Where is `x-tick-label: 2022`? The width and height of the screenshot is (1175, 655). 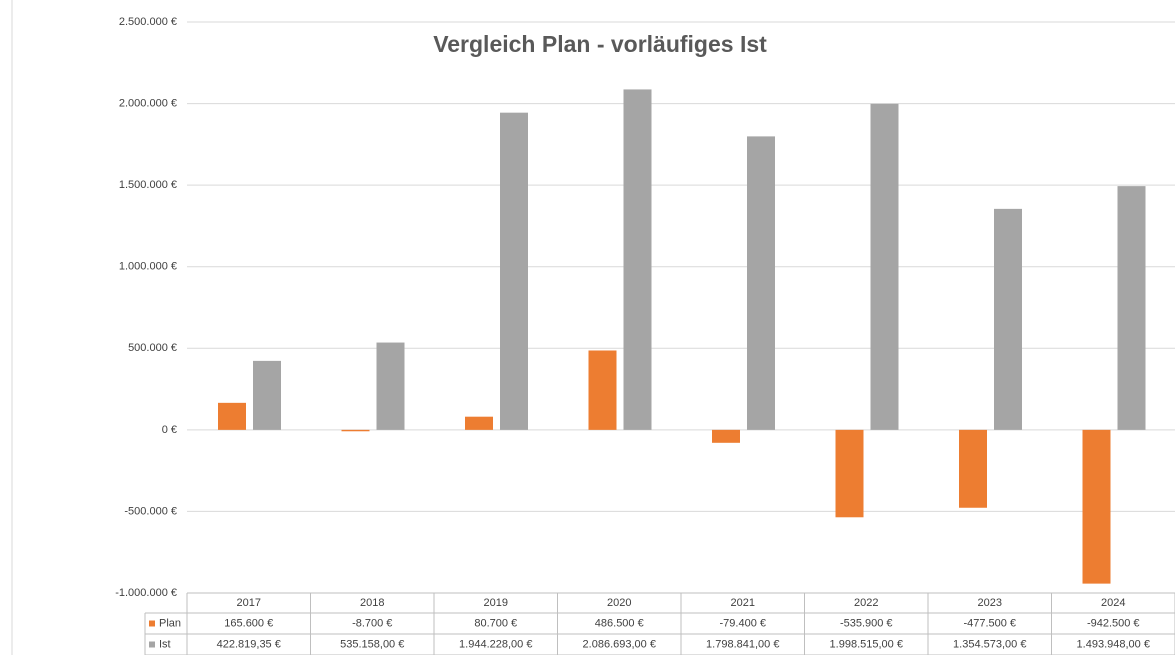
x-tick-label: 2022 is located at coordinates (866, 603).